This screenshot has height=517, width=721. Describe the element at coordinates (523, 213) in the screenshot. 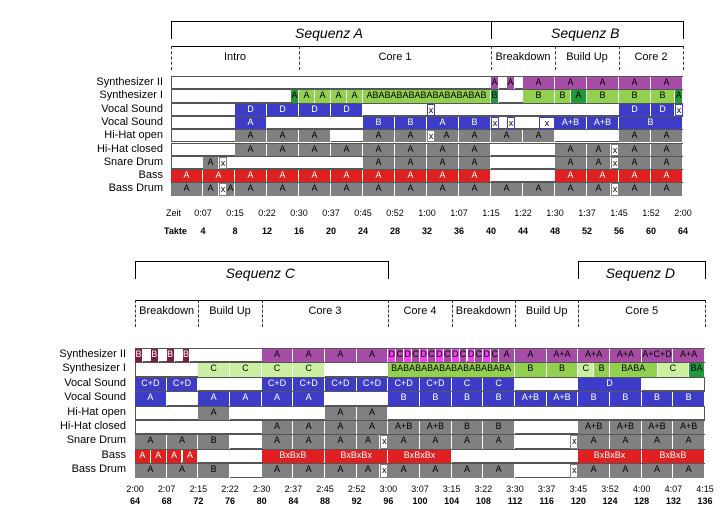

I see `top-time-tick: 1:22` at that location.